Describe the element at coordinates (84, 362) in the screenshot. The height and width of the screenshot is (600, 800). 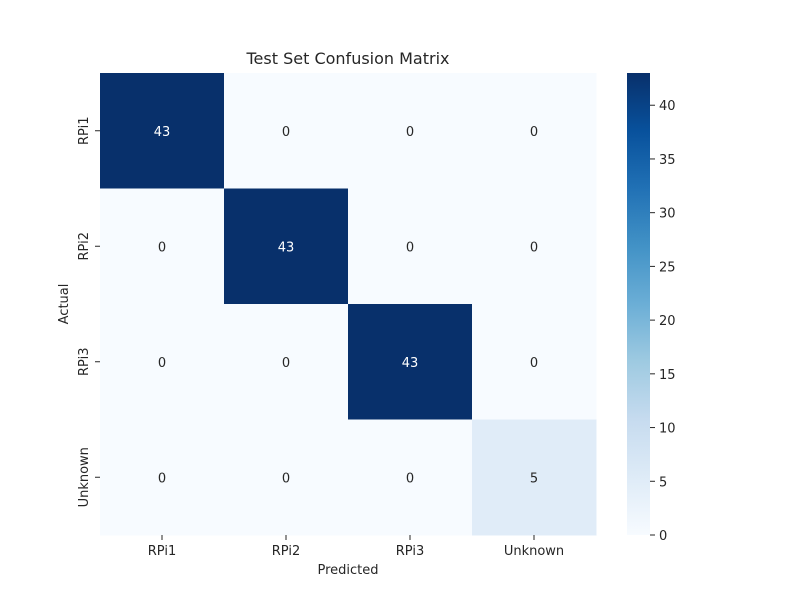
I see `y-tick-label: RPi3` at that location.